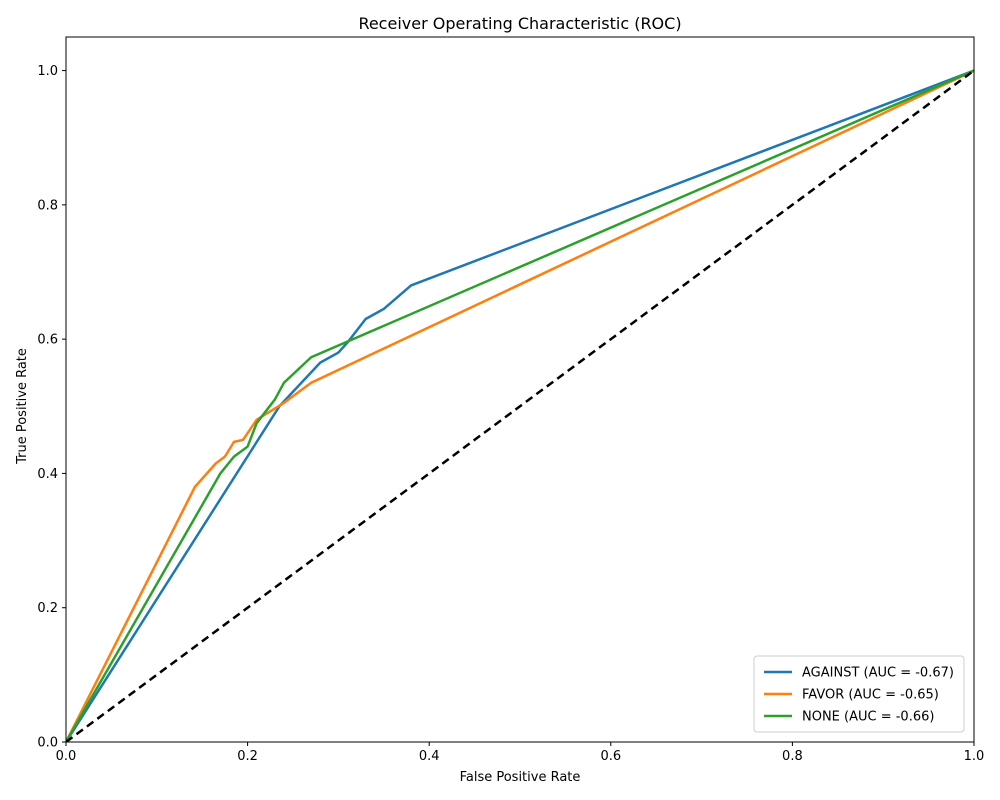  Describe the element at coordinates (247, 756) in the screenshot. I see `x-tick-label: 0.2` at that location.